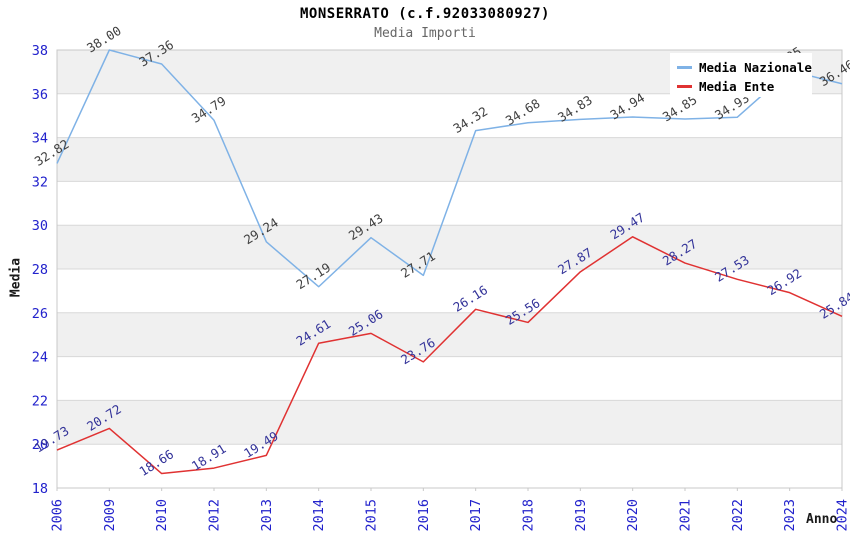  Describe the element at coordinates (40, 314) in the screenshot. I see `y-tick-label: 26` at that location.